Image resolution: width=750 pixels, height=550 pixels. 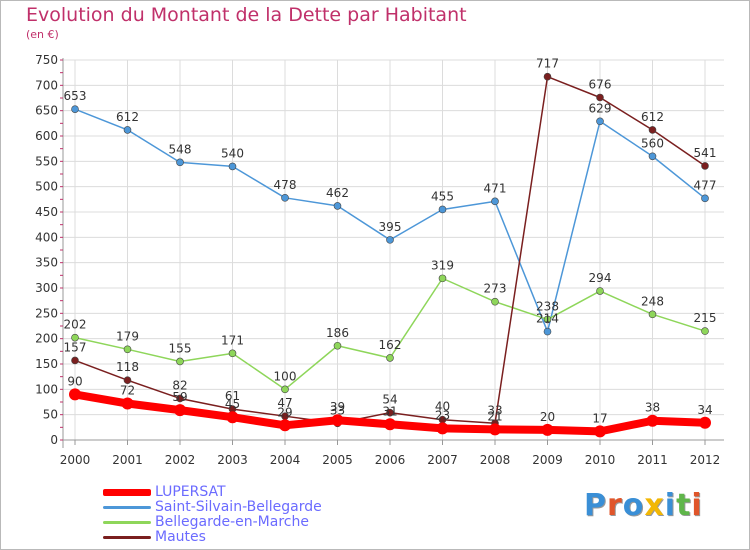 I want to click on logo-letter: P, so click(x=595, y=505).